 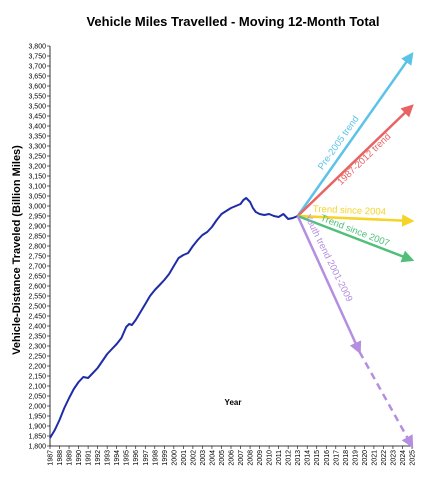 What do you see at coordinates (37, 306) in the screenshot?
I see `y-tick-label: 2,500` at bounding box center [37, 306].